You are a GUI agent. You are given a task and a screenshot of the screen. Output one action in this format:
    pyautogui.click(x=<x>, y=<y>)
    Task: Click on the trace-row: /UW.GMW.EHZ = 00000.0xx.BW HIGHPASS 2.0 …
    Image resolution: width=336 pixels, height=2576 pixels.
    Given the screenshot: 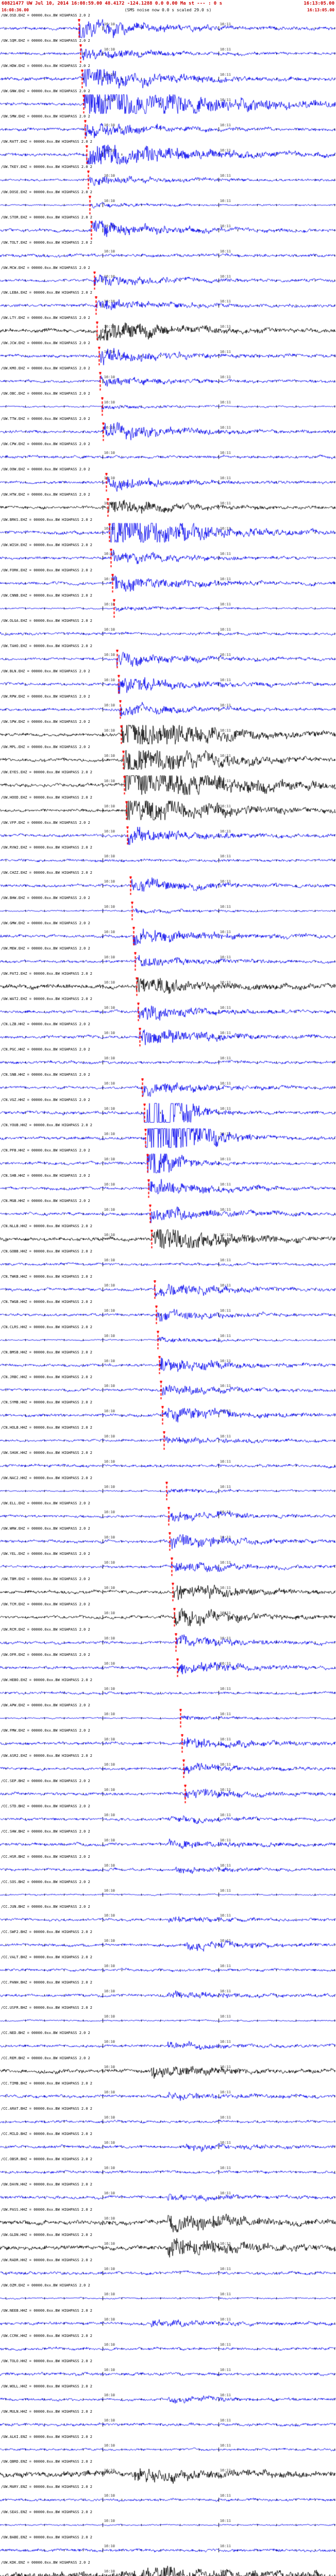 What is the action you would take?
    pyautogui.click(x=168, y=934)
    